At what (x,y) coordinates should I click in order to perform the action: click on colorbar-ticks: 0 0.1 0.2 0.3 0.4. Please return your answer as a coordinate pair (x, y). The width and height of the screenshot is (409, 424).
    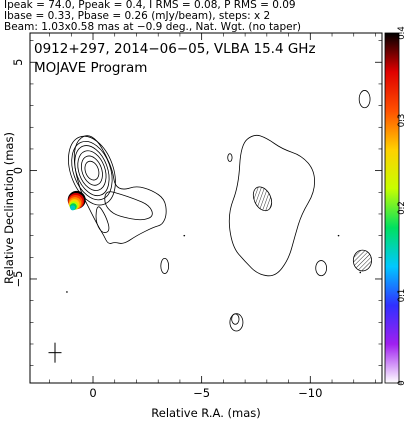
    Looking at the image, I should click on (402, 205).